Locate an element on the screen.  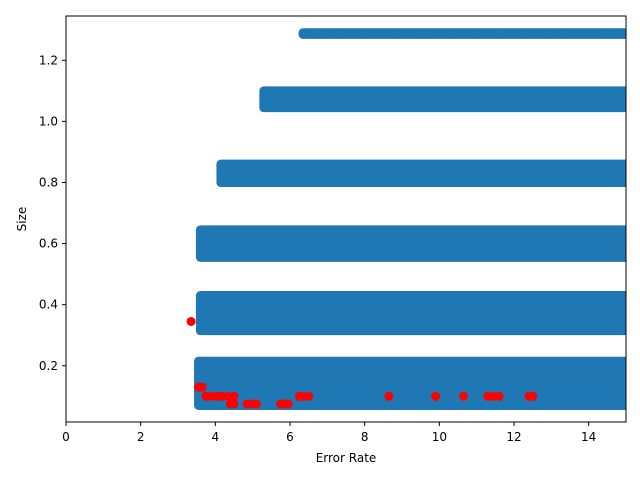
x-tick-label: 14 is located at coordinates (588, 437).